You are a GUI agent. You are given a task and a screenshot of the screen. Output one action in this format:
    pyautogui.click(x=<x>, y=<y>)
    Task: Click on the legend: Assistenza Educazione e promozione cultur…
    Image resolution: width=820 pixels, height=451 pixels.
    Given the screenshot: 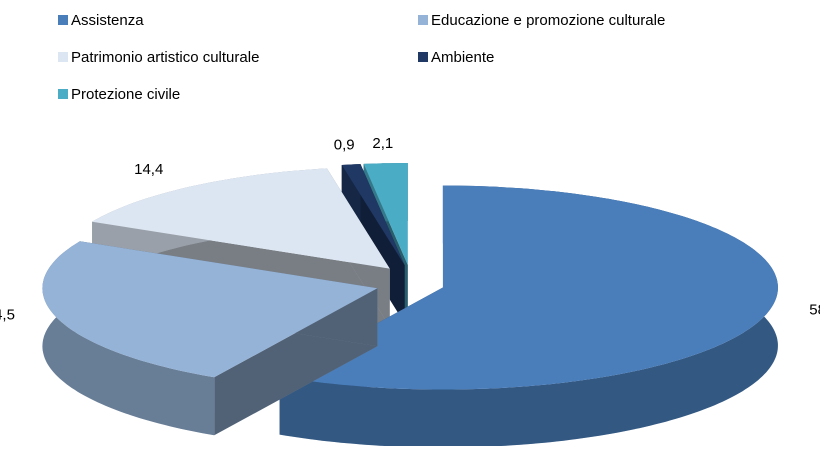 What is the action you would take?
    pyautogui.click(x=361, y=57)
    